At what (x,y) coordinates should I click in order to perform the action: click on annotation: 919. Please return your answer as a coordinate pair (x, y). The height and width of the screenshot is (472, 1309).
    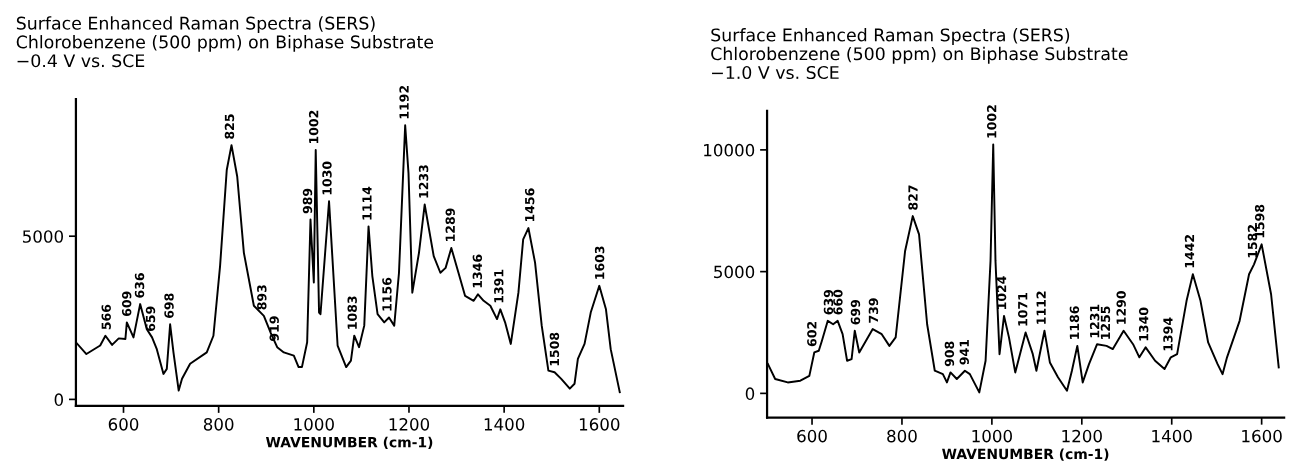
    Looking at the image, I should click on (274, 328).